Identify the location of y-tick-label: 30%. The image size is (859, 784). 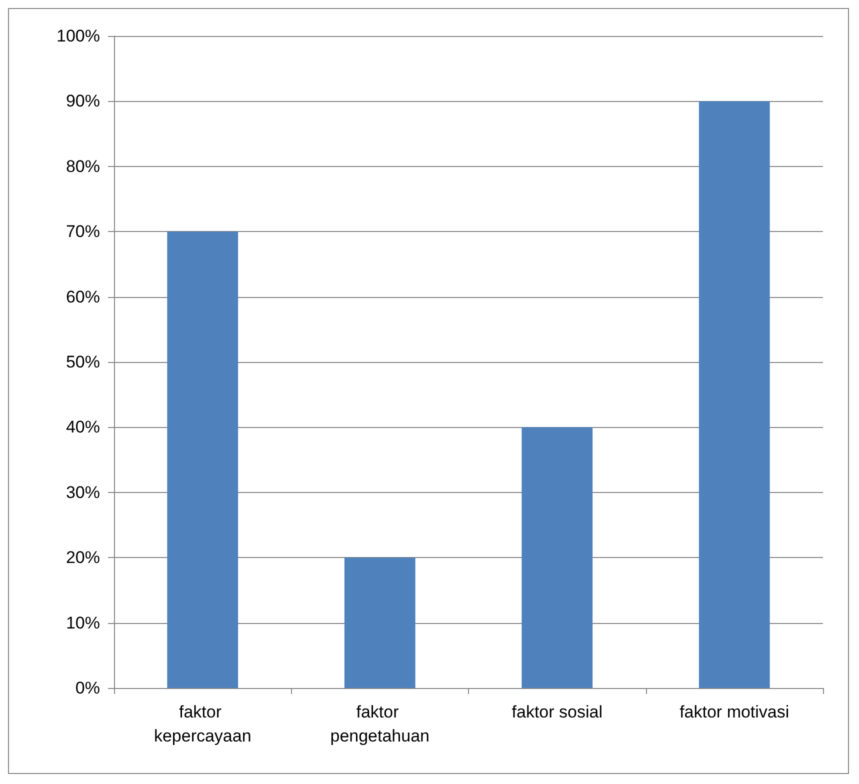
(83, 492).